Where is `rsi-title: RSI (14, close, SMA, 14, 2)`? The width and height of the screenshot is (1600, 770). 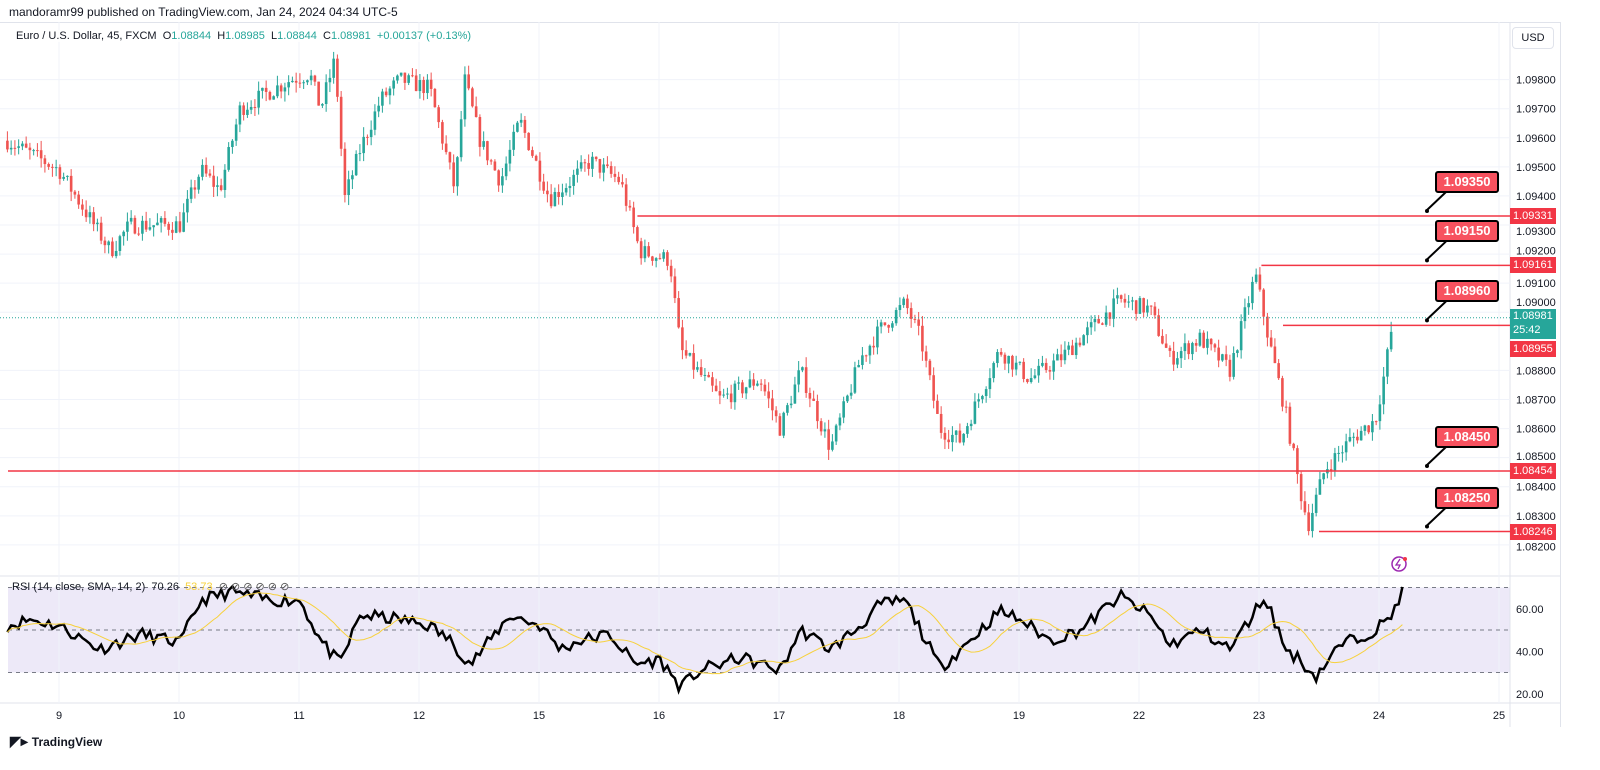
rsi-title: RSI (14, close, SMA, 14, 2) is located at coordinates (79, 587).